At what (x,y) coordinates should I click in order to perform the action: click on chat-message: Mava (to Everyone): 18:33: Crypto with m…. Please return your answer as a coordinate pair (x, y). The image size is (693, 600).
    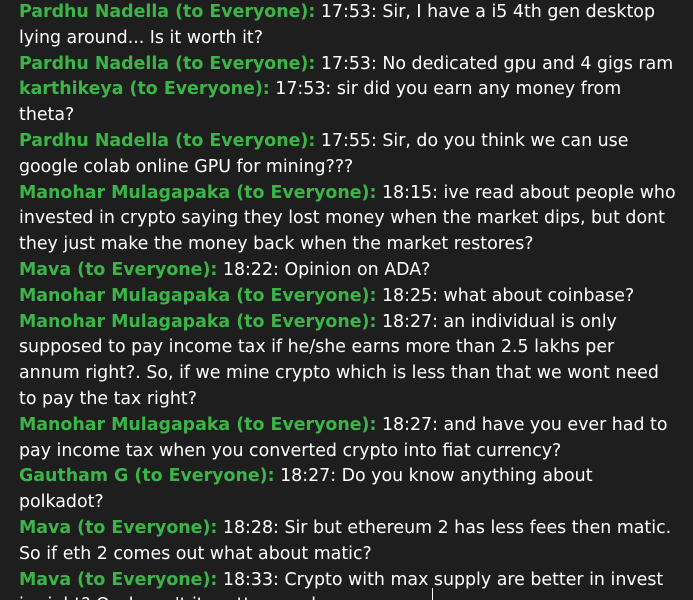
    Looking at the image, I should click on (349, 584).